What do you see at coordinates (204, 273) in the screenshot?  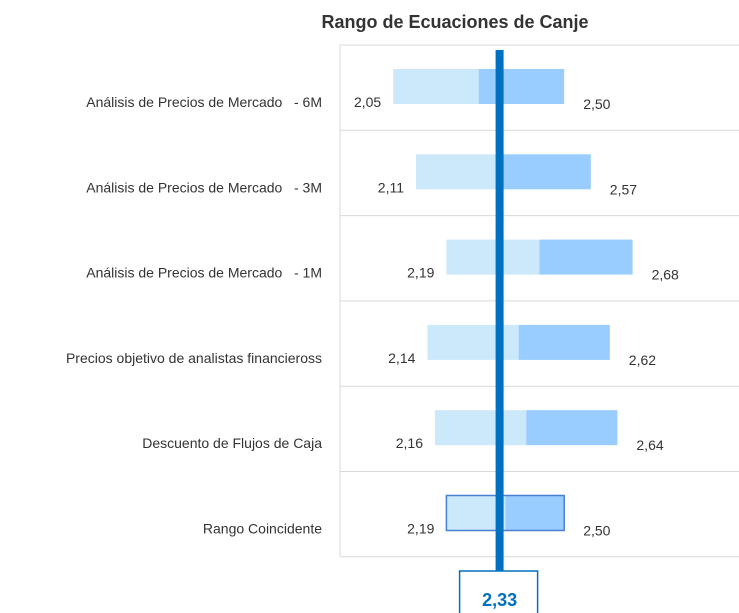 I see `category-label: Análisis de Precios de Mercado - 1M` at bounding box center [204, 273].